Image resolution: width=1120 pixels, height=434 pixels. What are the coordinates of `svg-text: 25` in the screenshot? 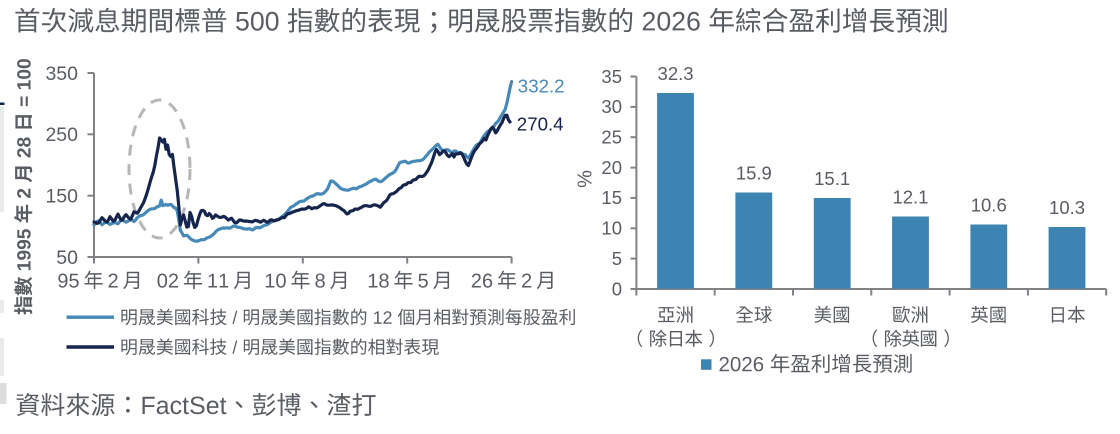 It's located at (611, 137).